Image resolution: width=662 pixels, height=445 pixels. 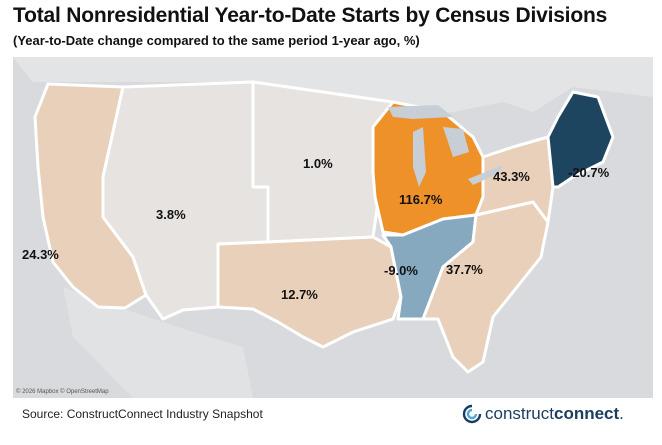 I want to click on division-new-england, so click(x=580, y=139).